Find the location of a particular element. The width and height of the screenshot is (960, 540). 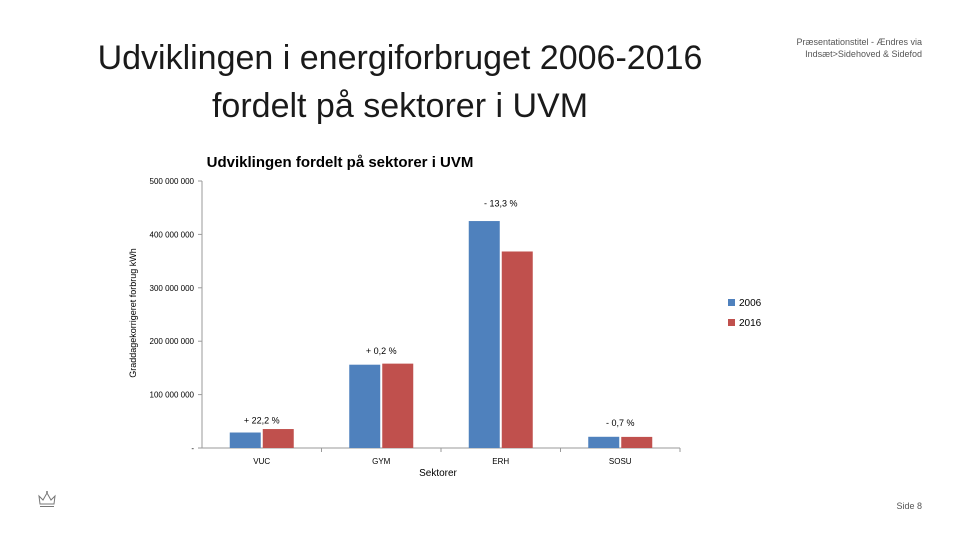

header-note-line-1: Præsentationstitel - Ændres via is located at coordinates (859, 42).